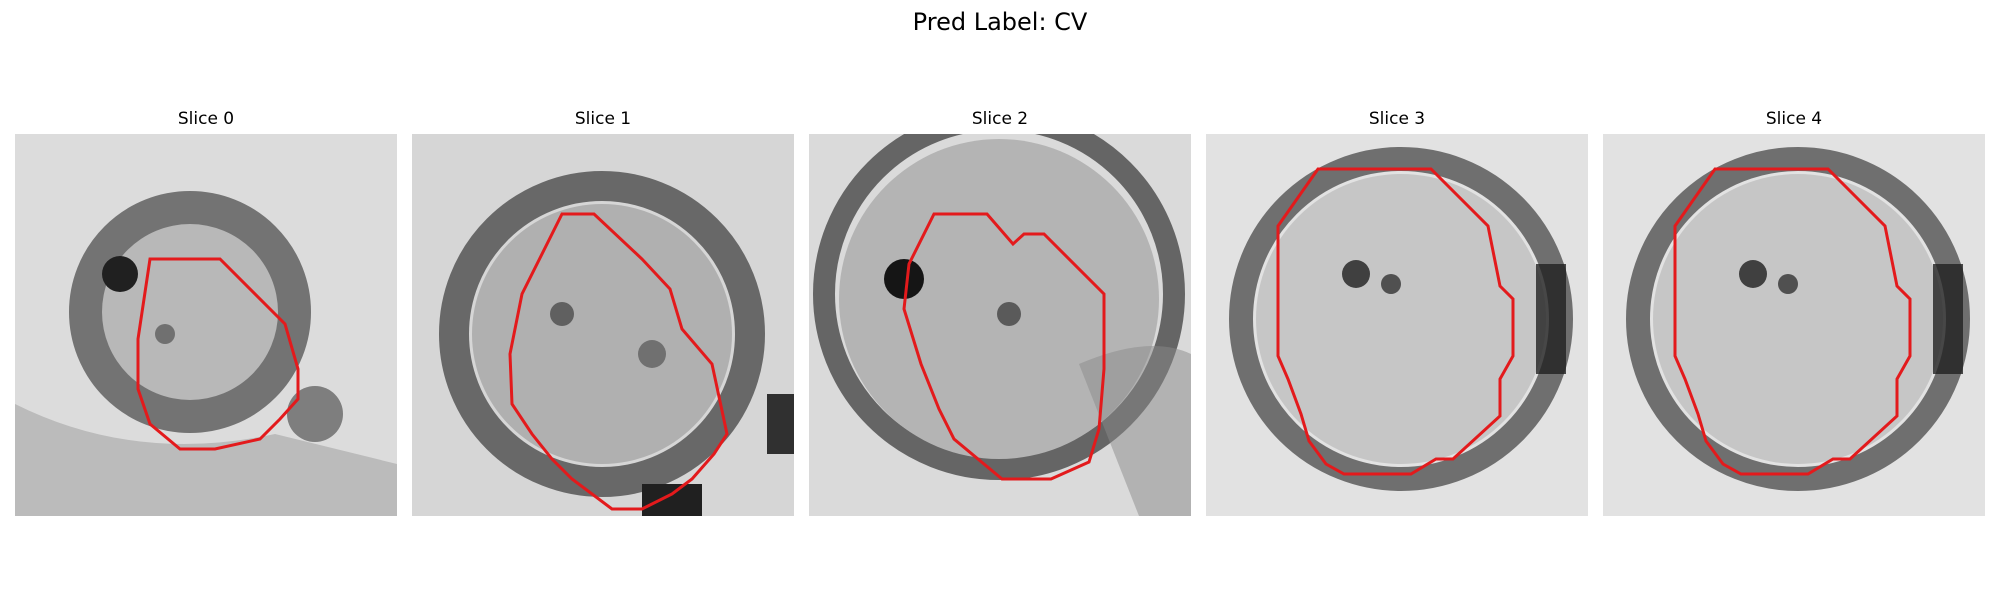 This screenshot has height=600, width=2000. Describe the element at coordinates (206, 119) in the screenshot. I see `slice-title: Slice 0` at that location.